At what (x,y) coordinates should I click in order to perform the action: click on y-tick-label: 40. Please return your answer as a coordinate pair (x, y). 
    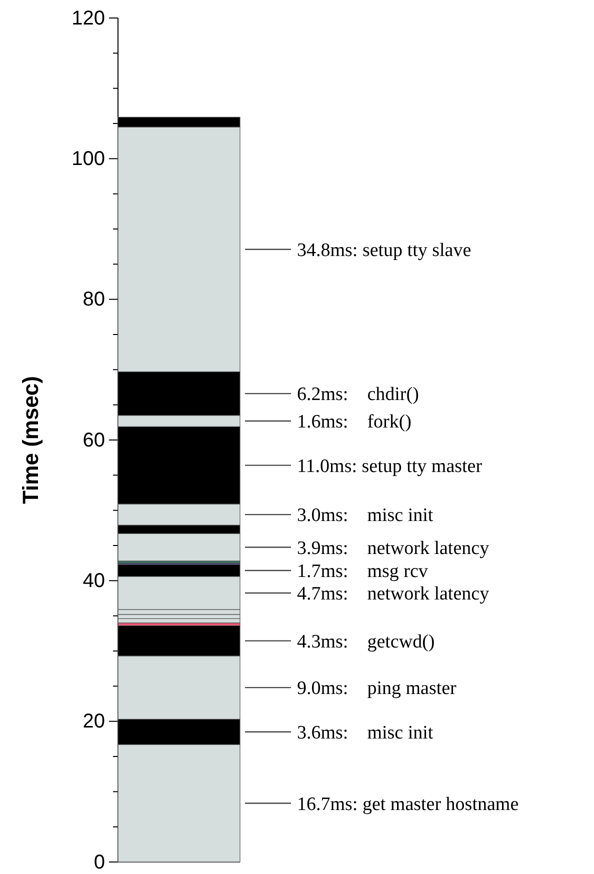
    Looking at the image, I should click on (93, 581).